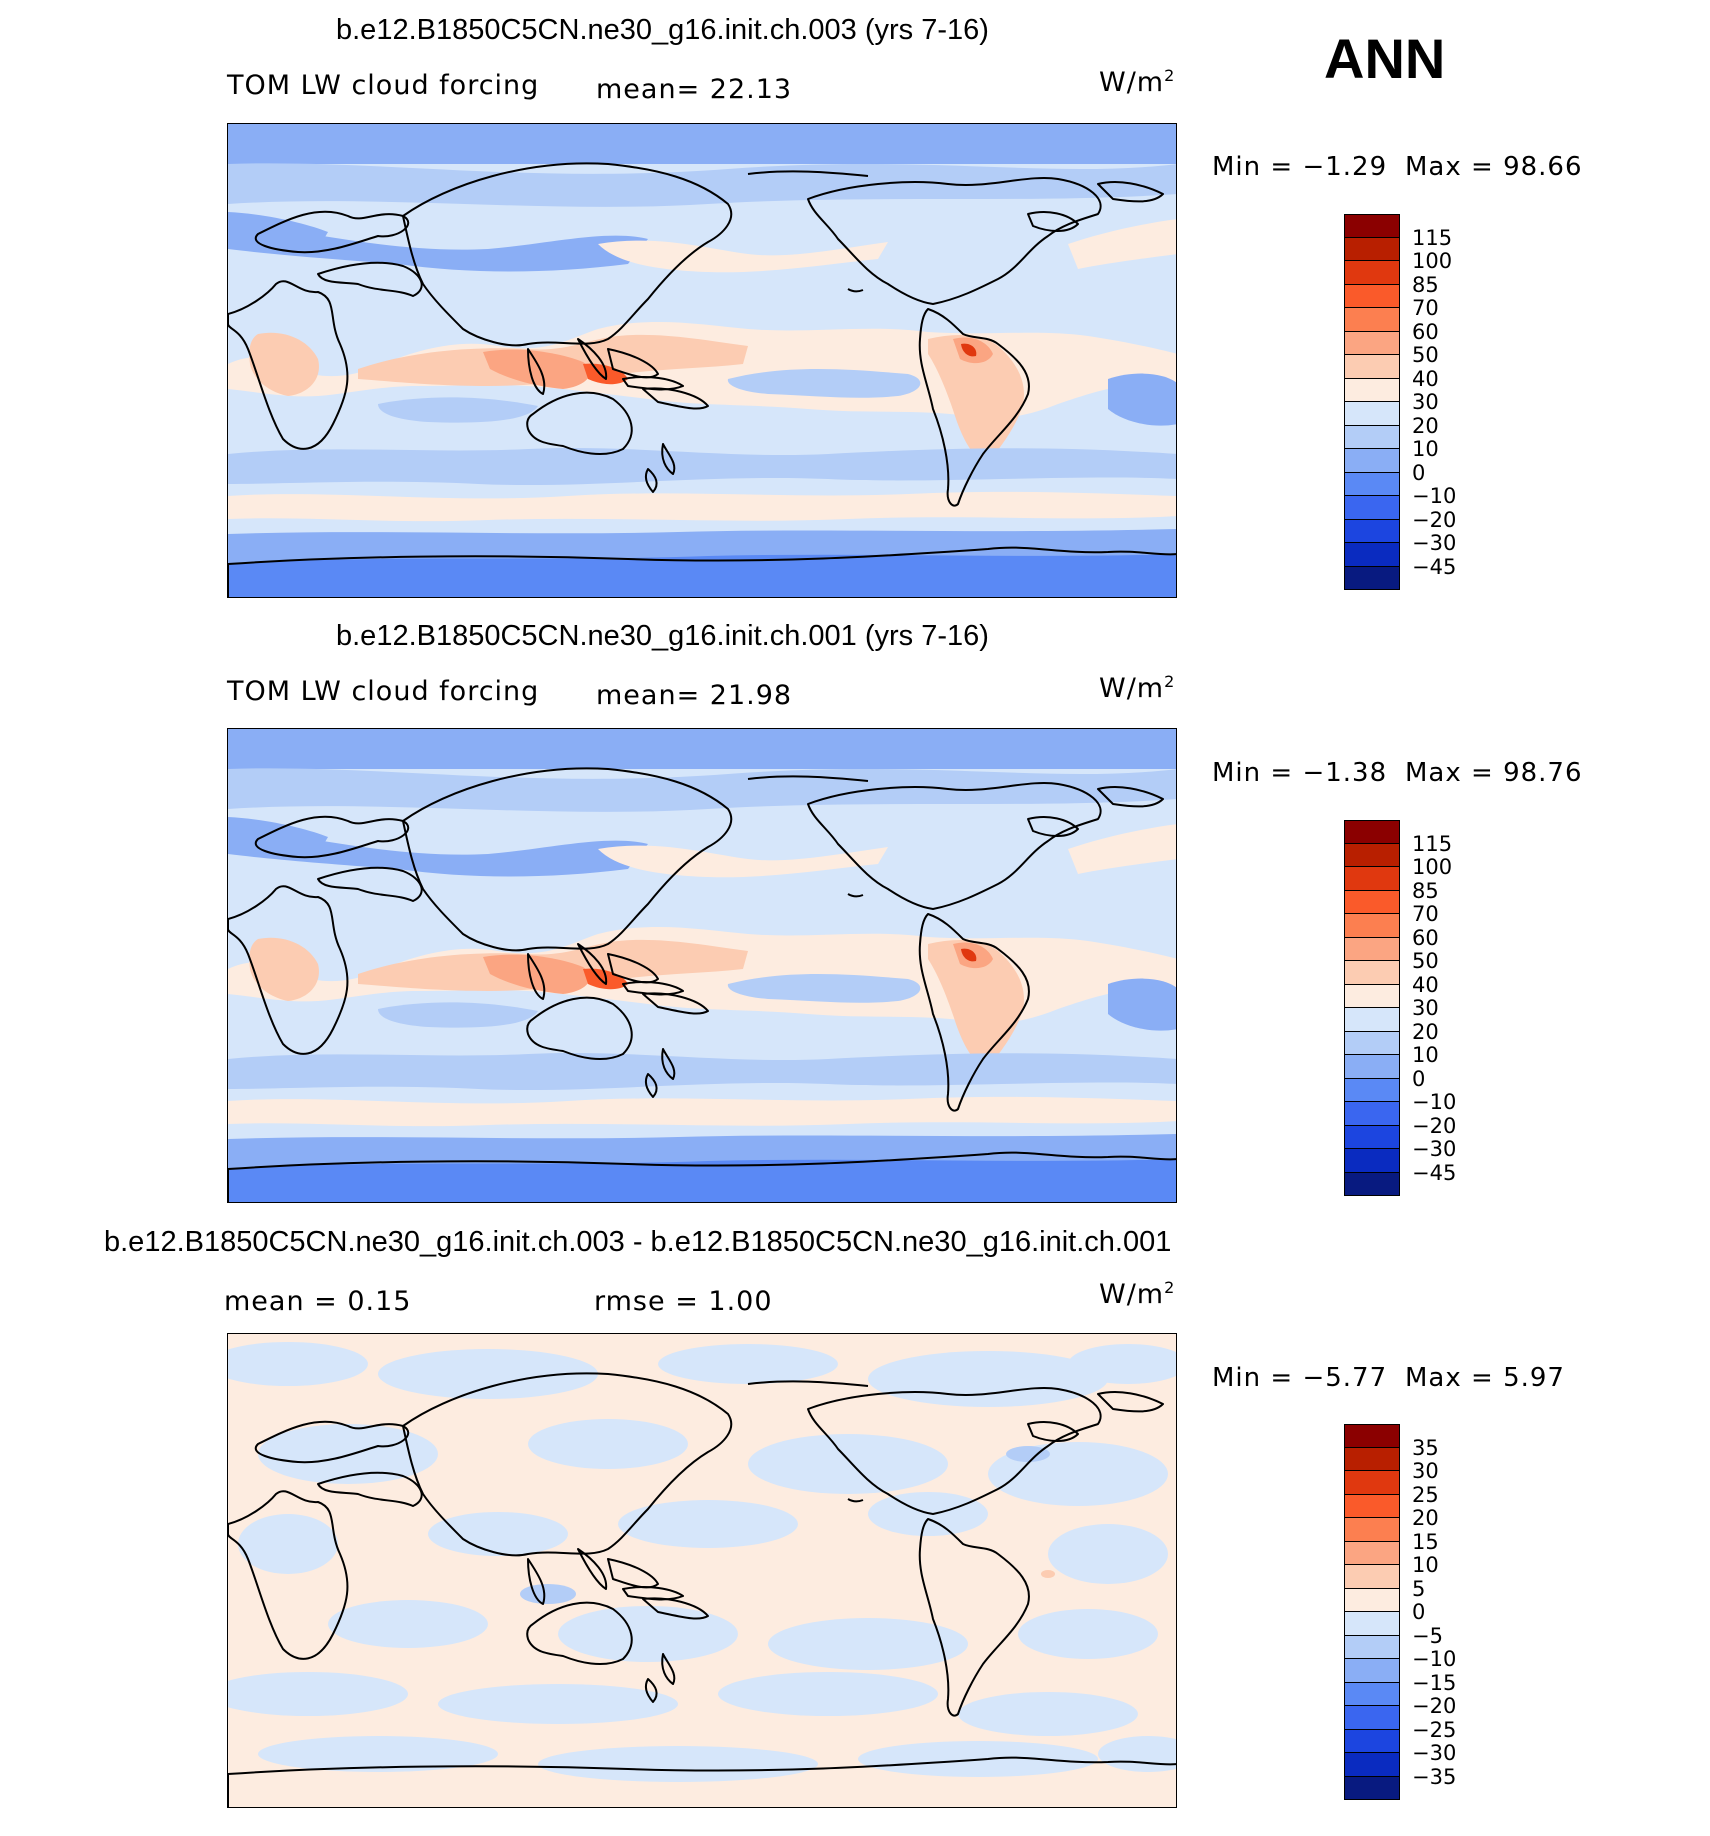 The height and width of the screenshot is (1836, 1710). I want to click on contour-sahara-dry, so click(278, 230).